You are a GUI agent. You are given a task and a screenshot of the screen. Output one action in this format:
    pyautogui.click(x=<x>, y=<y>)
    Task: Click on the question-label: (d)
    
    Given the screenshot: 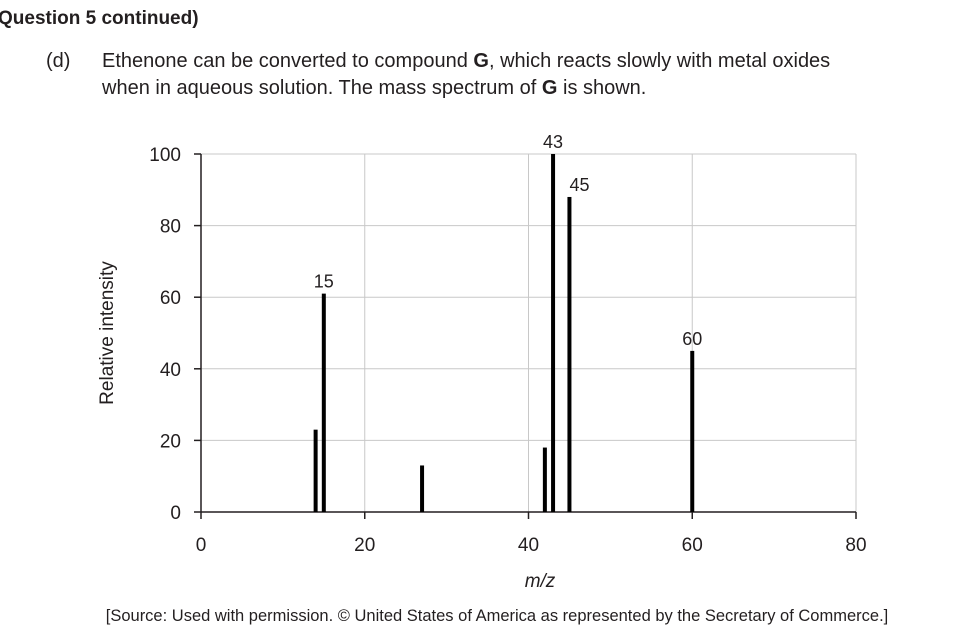 What is the action you would take?
    pyautogui.click(x=58, y=61)
    